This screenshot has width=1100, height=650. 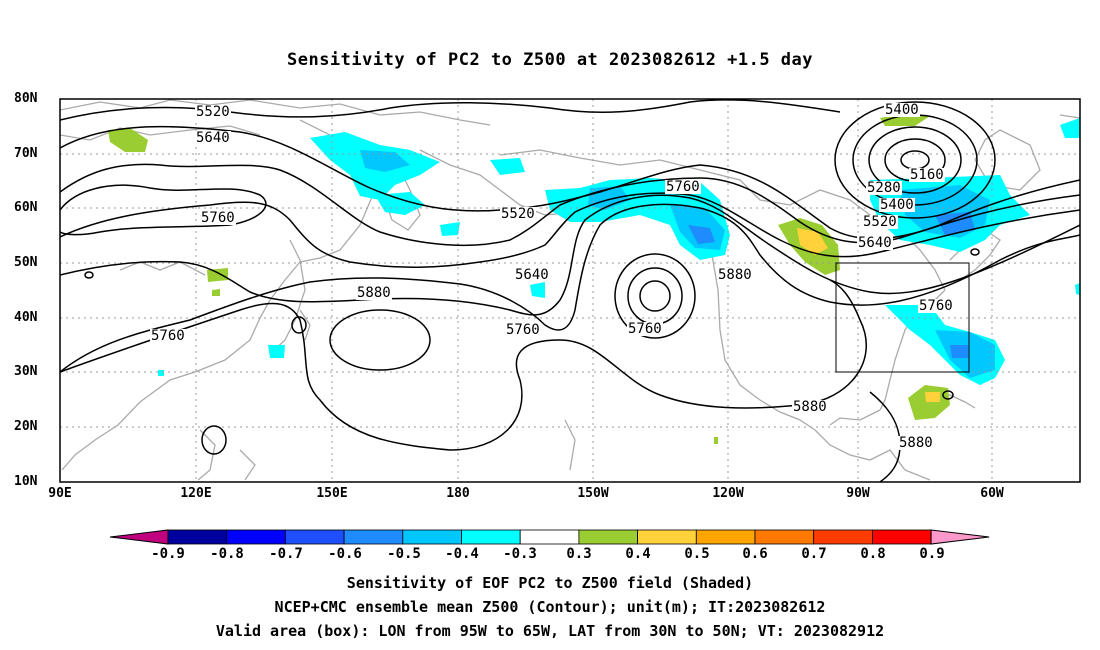 What do you see at coordinates (728, 493) in the screenshot?
I see `lon-label: 120W` at bounding box center [728, 493].